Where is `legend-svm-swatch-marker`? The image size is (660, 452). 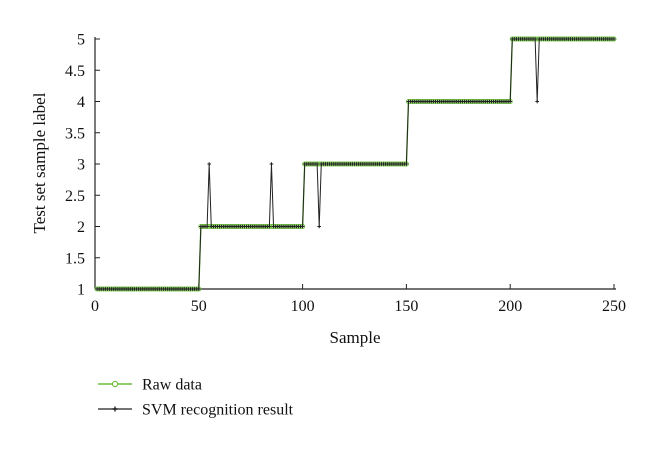
legend-svm-swatch-marker is located at coordinates (115, 409).